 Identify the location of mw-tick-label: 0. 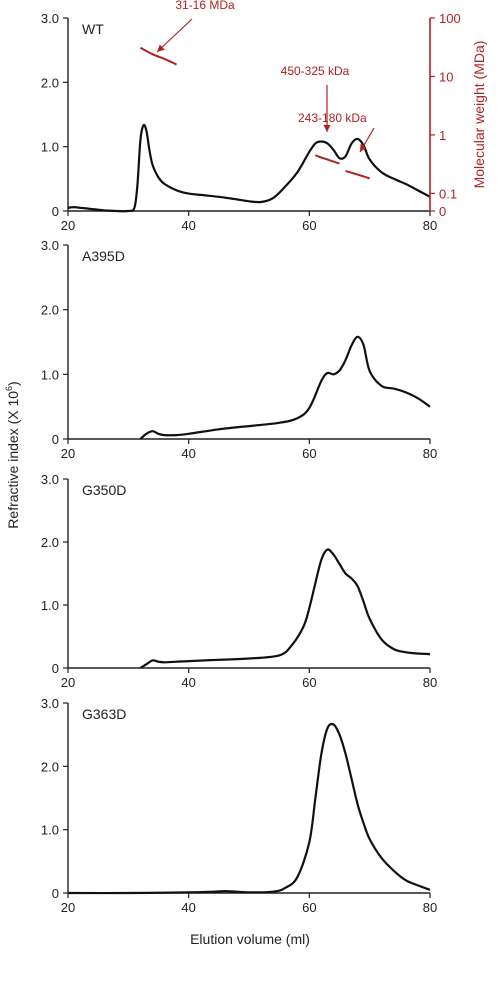
(442, 211).